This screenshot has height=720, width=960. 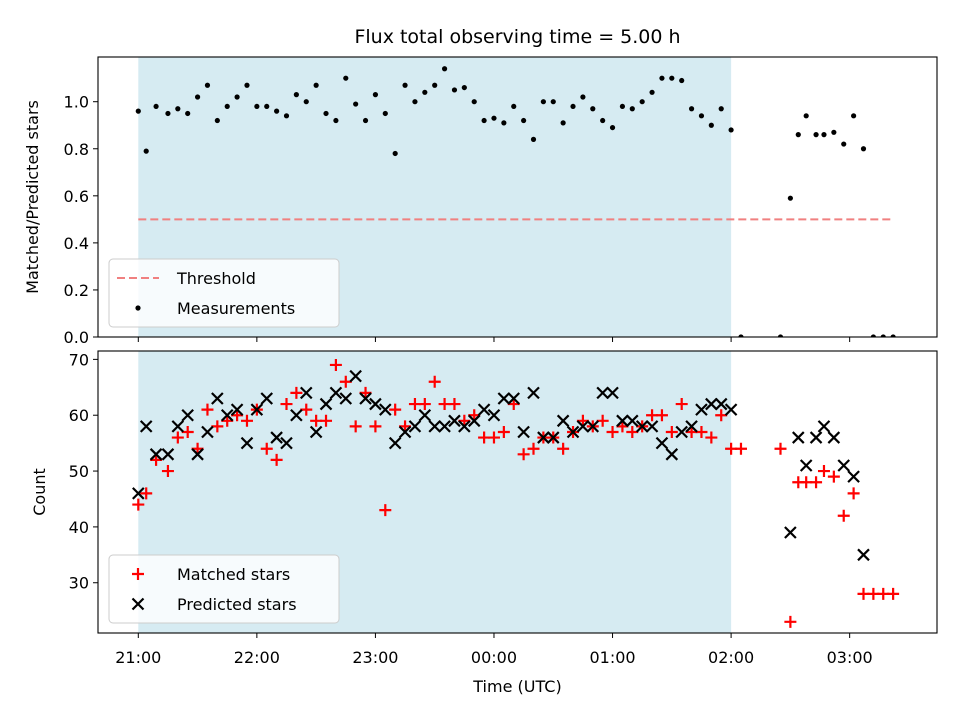 What do you see at coordinates (224, 293) in the screenshot?
I see `legend: Threshold Measurements` at bounding box center [224, 293].